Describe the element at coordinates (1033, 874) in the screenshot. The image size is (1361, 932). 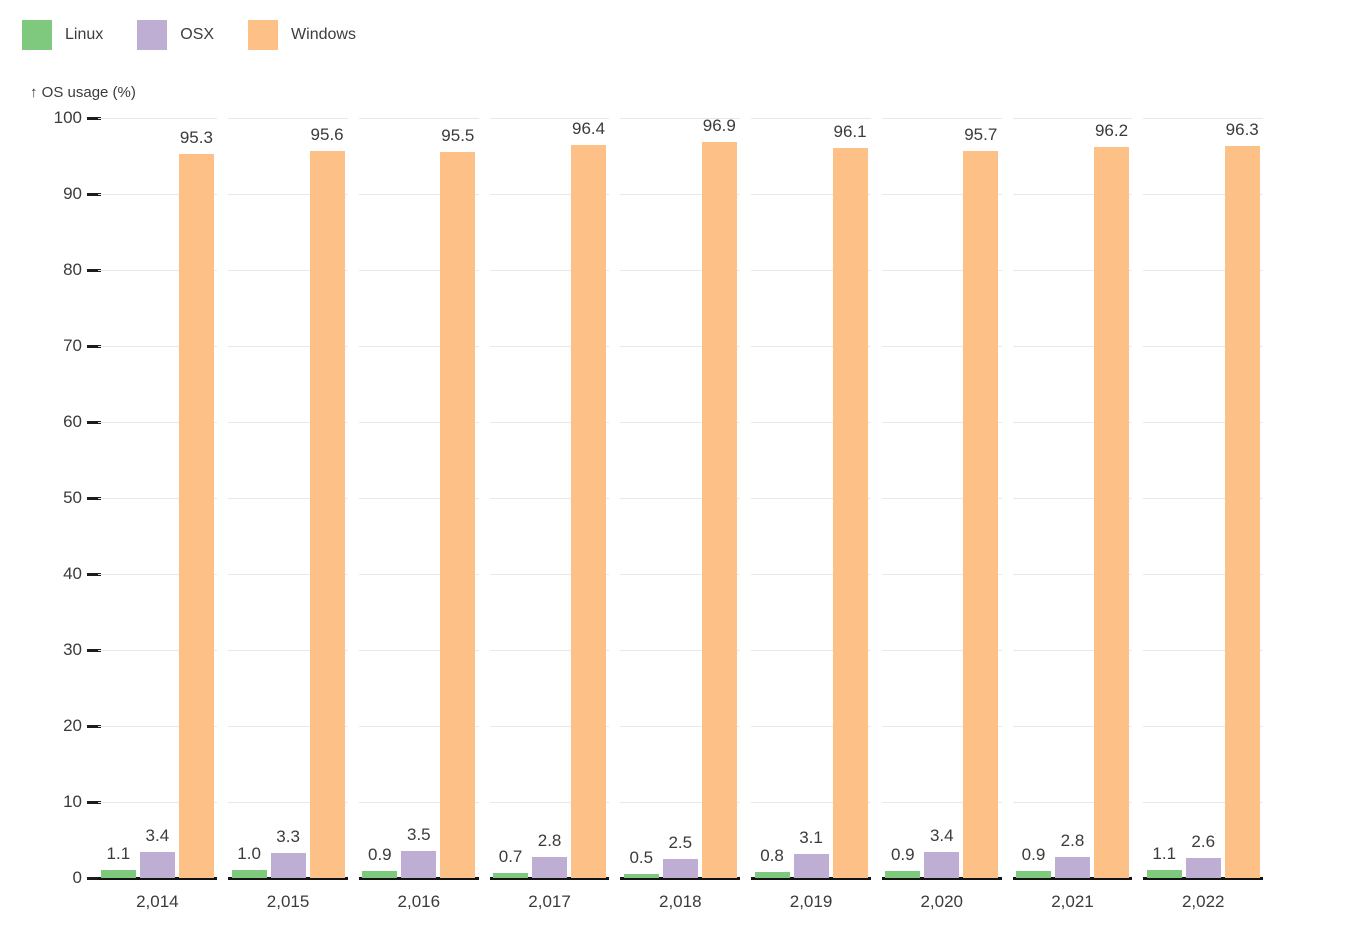
I see `bar-linux-2021` at that location.